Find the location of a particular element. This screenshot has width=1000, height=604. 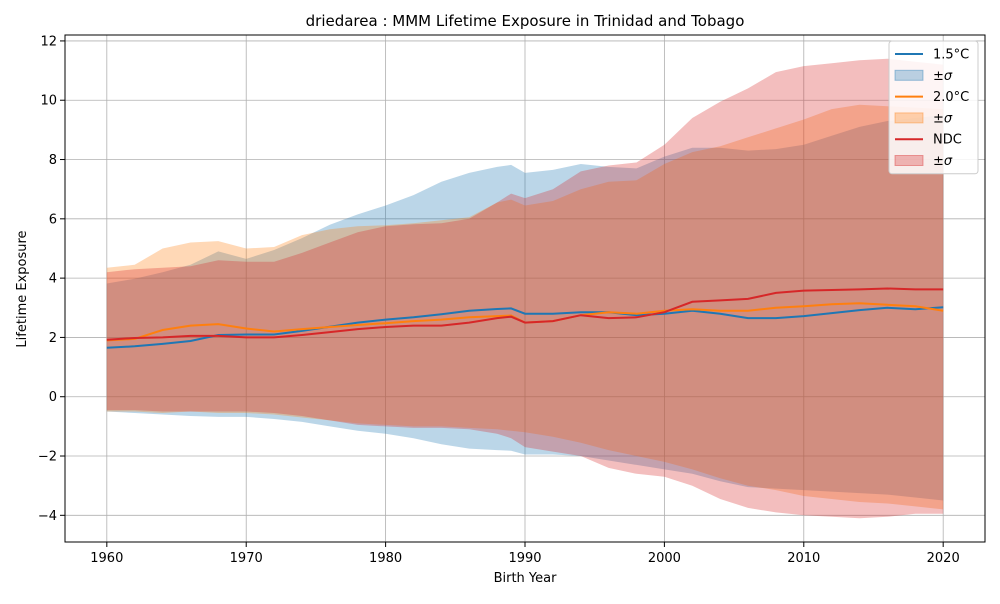

y-tick-label: 10 is located at coordinates (48, 101).